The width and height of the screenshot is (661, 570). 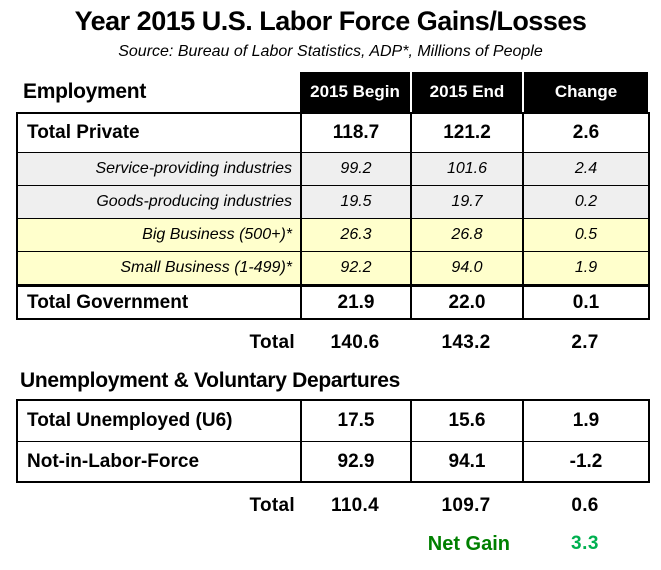 I want to click on table-row-total-unemployed: Total Unemployed (U6) 17.5 15.6 1.9, so click(x=333, y=421).